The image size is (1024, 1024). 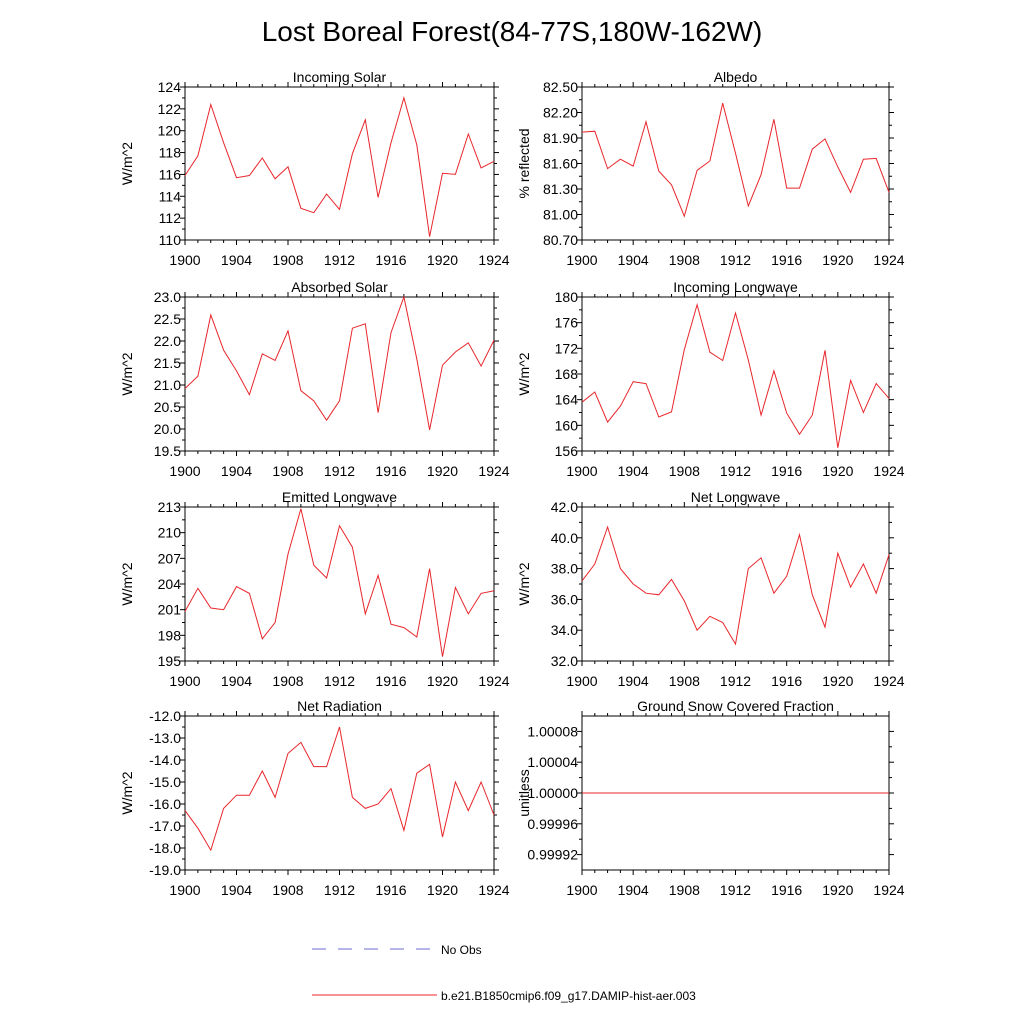 What do you see at coordinates (560, 164) in the screenshot?
I see `y-tick-label: 81.60` at bounding box center [560, 164].